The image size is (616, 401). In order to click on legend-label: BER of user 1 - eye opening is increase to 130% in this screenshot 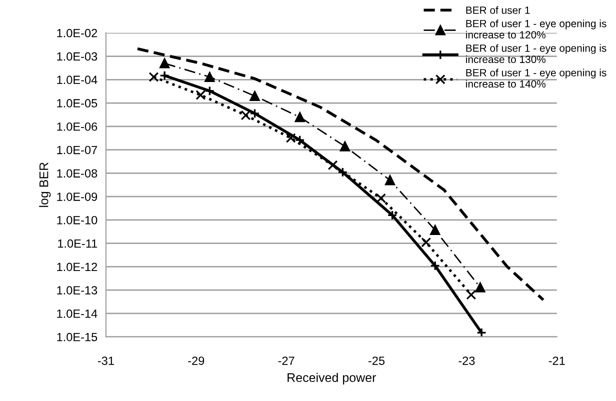, I will do `click(536, 54)`.